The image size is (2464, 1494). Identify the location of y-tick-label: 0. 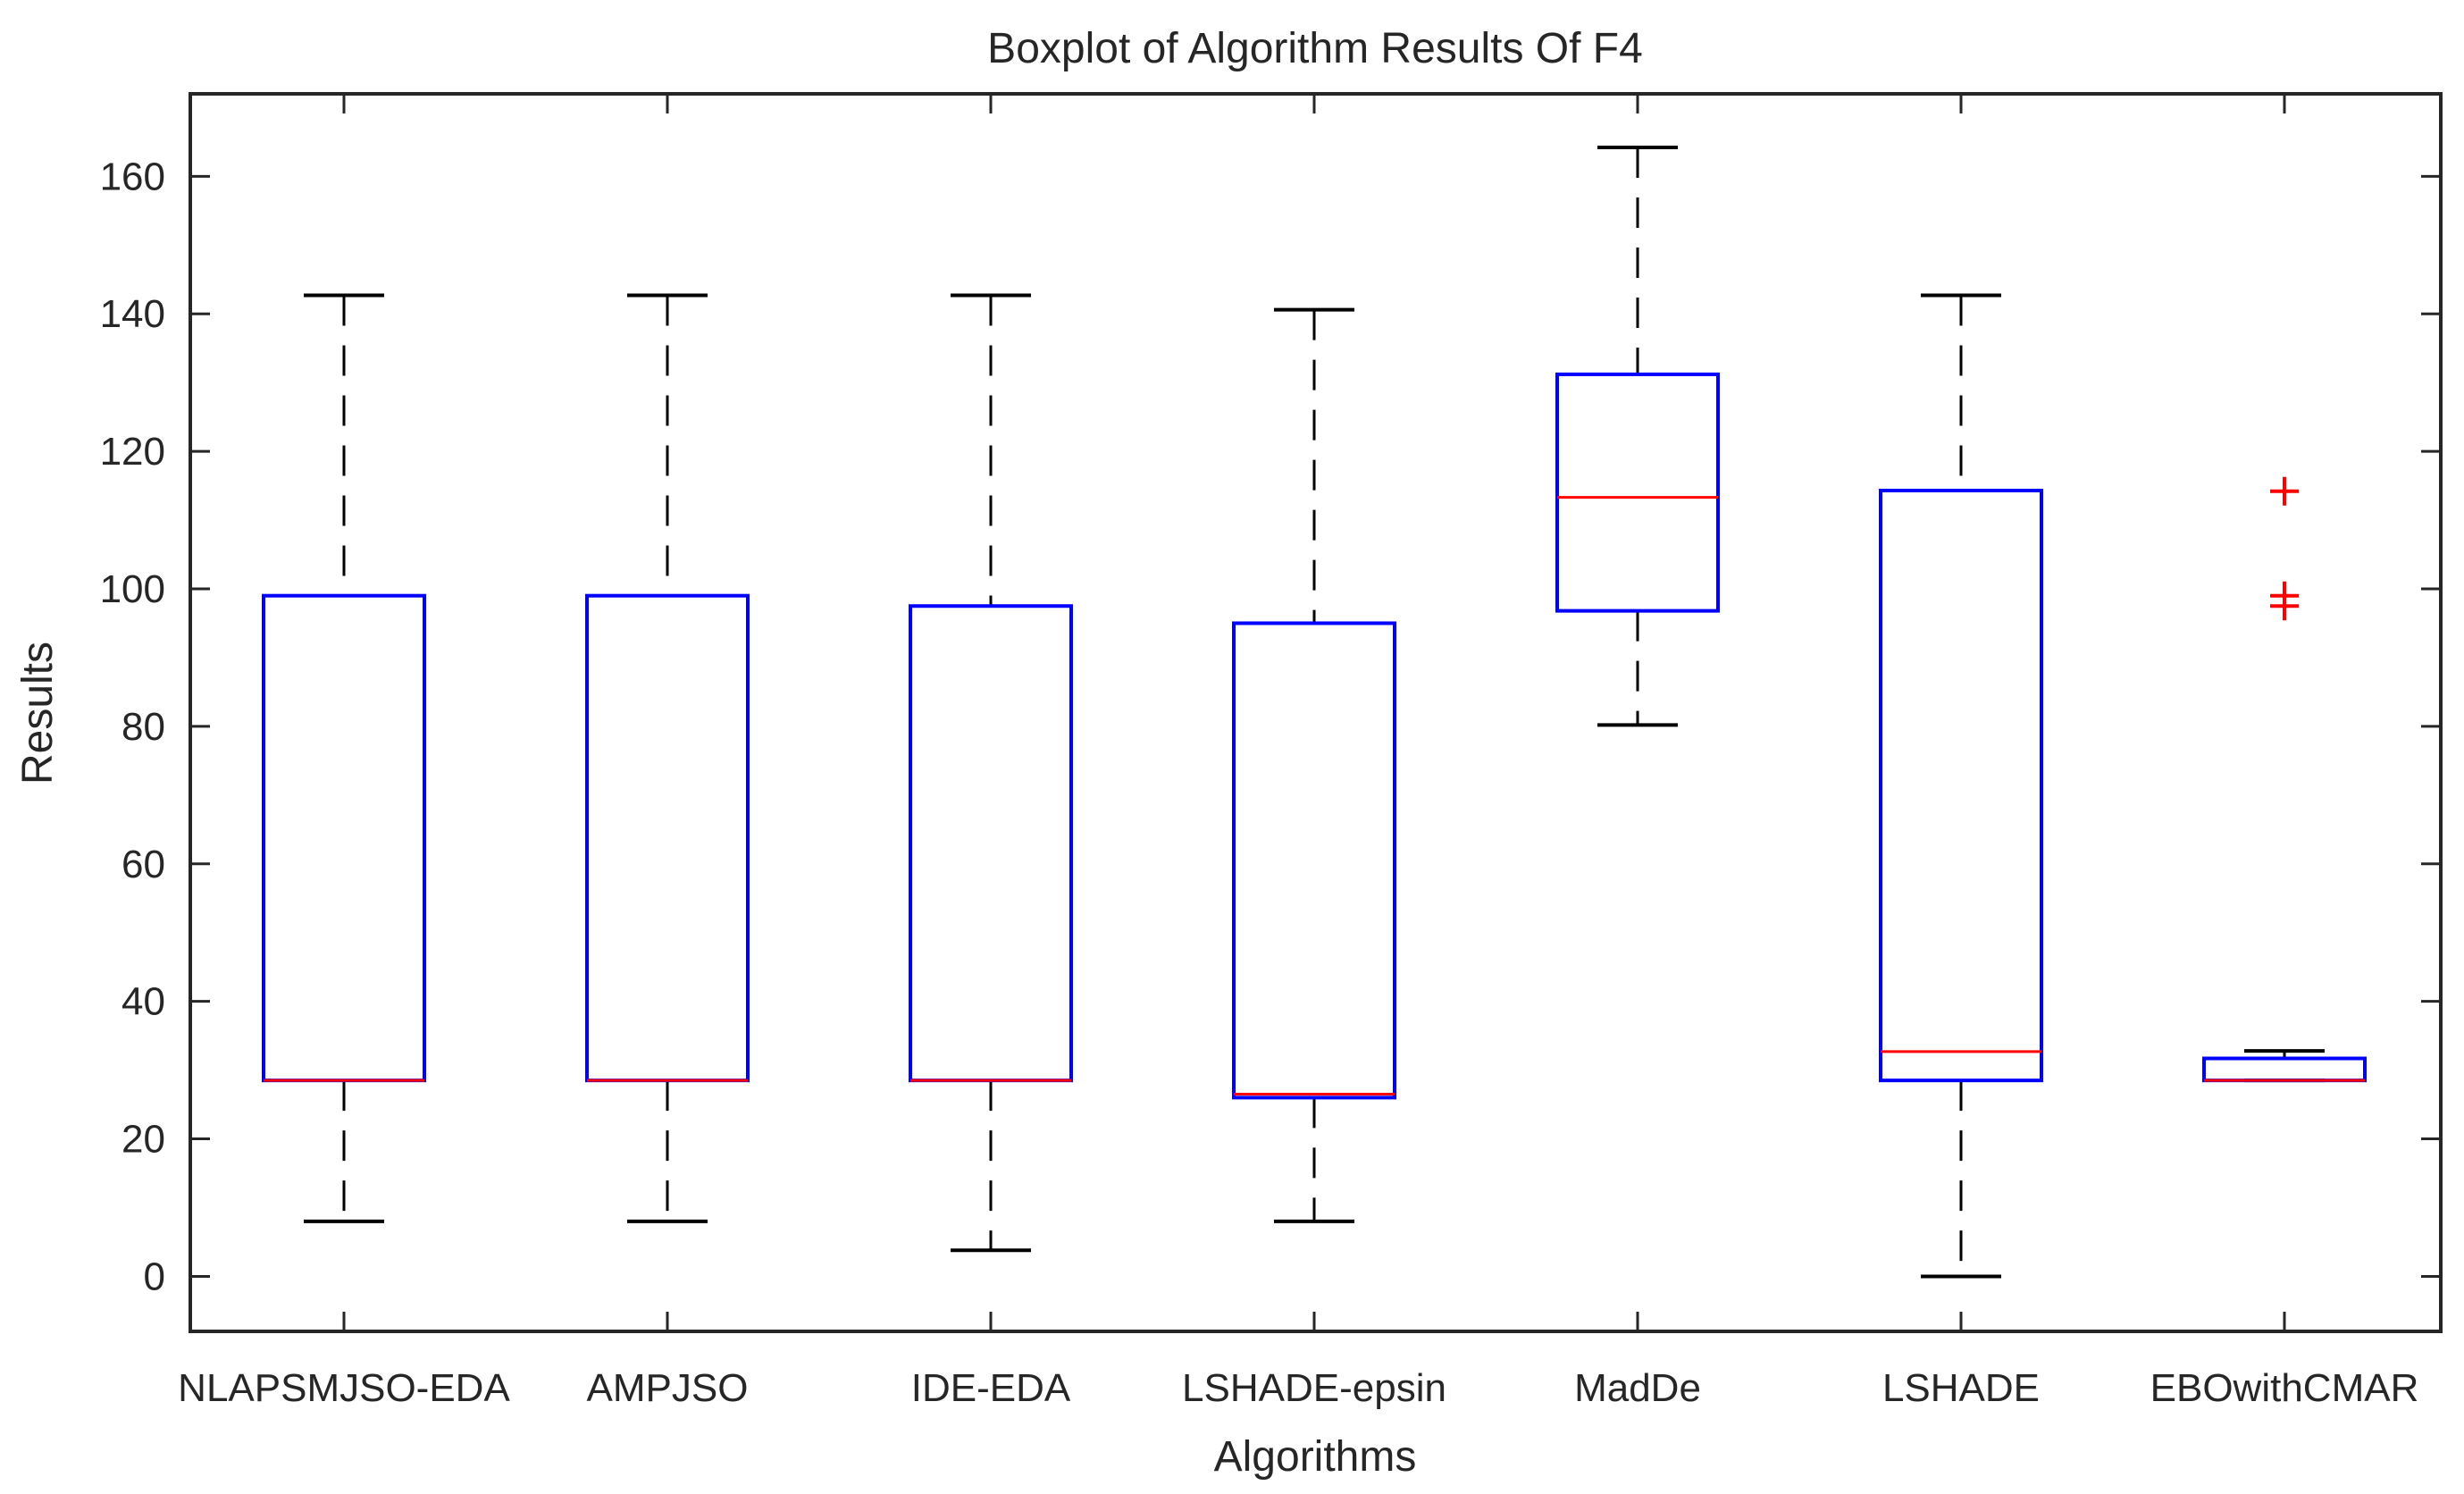
(154, 1276).